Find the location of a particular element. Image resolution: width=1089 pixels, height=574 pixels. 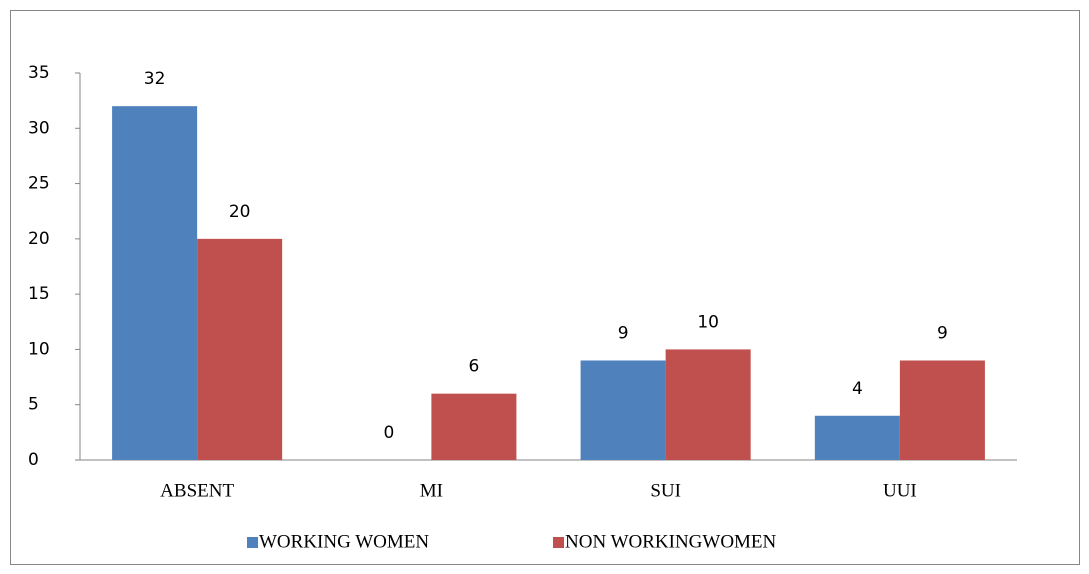

data-label: 6 is located at coordinates (473, 367).